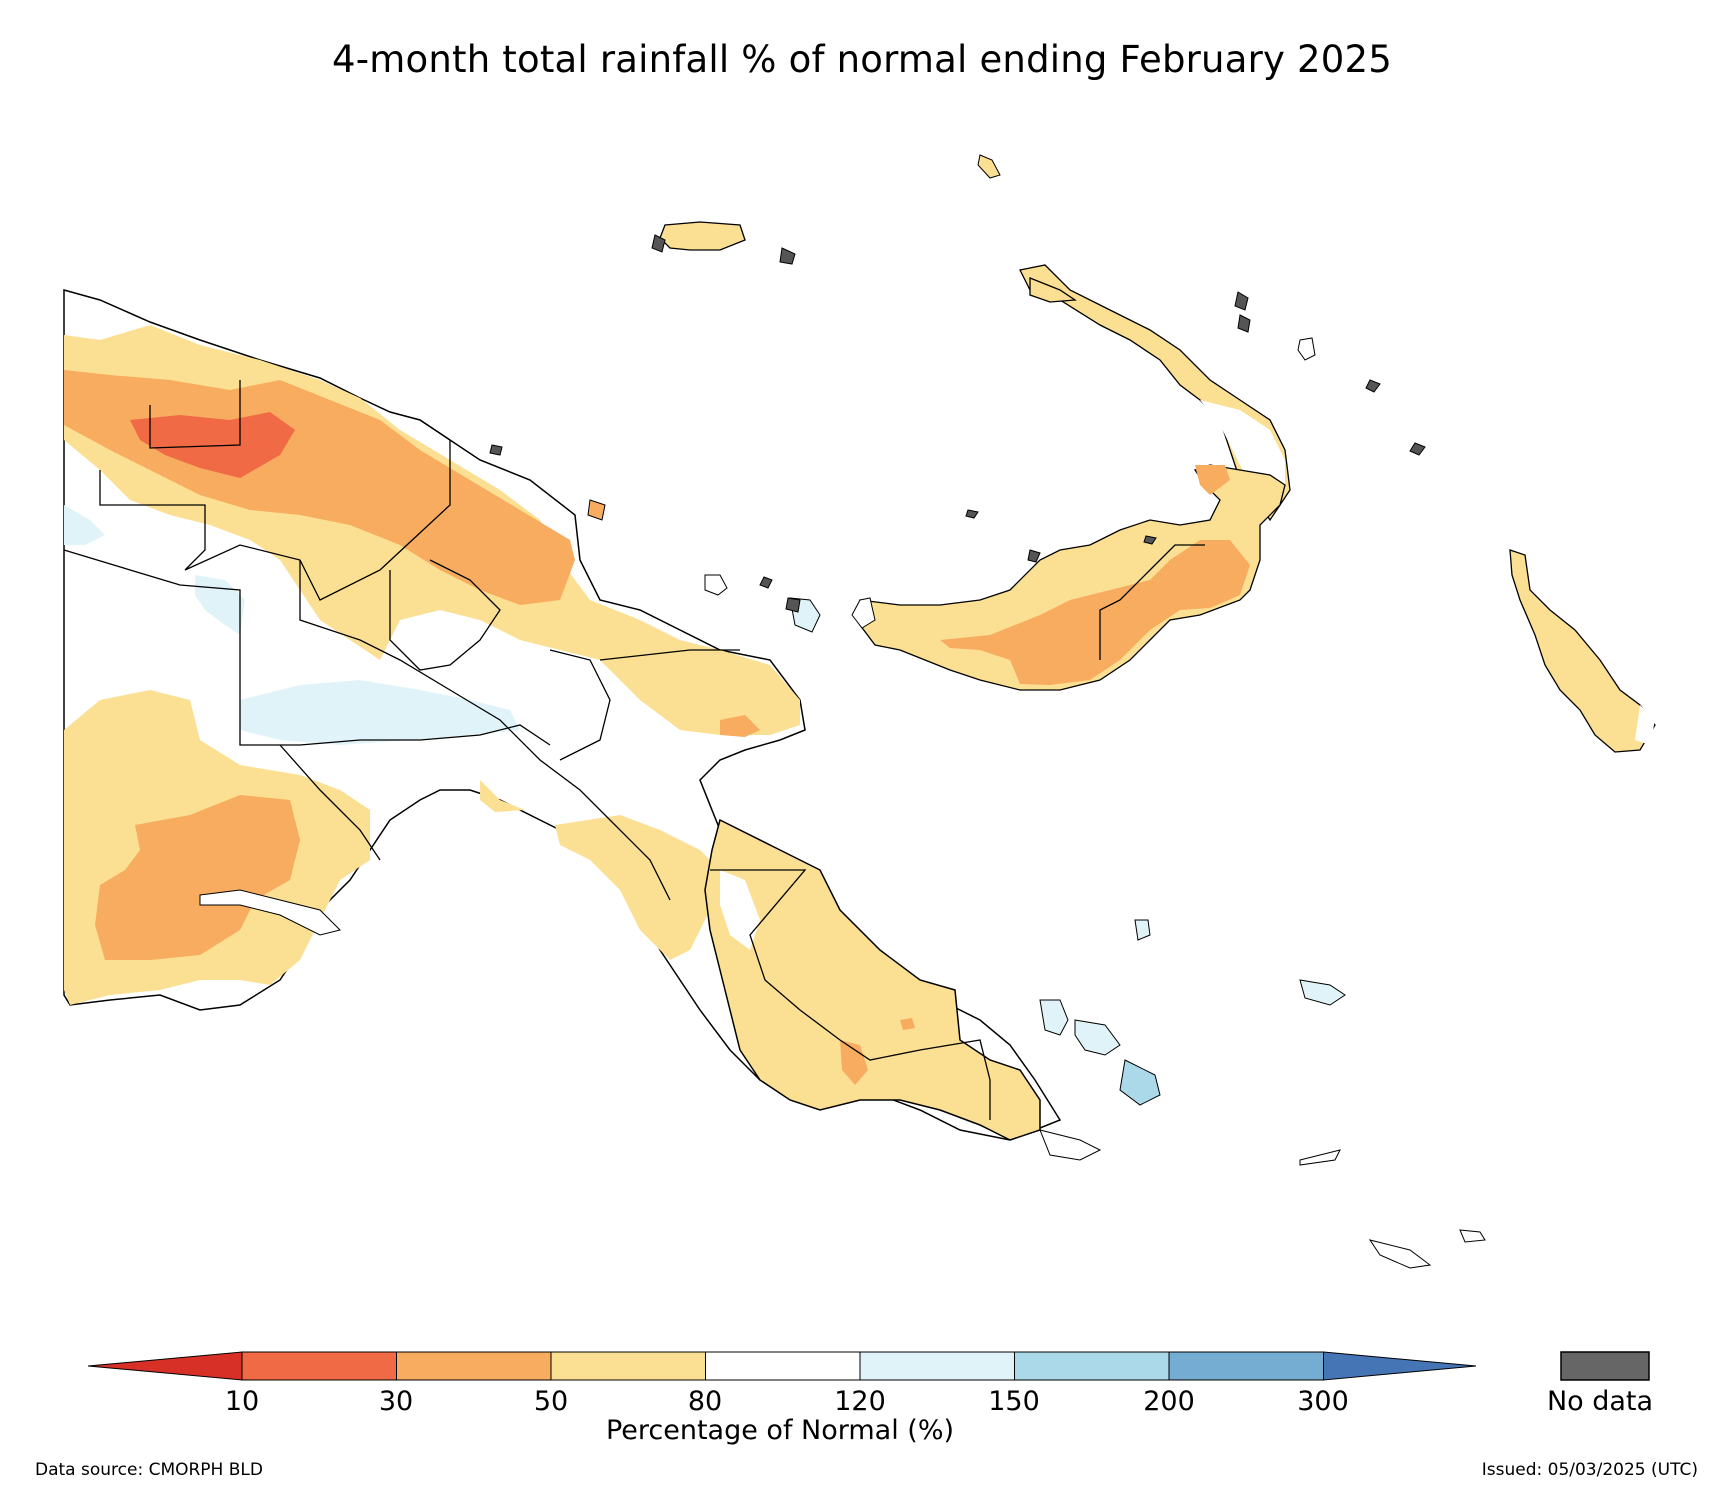 The height and width of the screenshot is (1494, 1724). I want to click on bougainville, so click(1582, 651).